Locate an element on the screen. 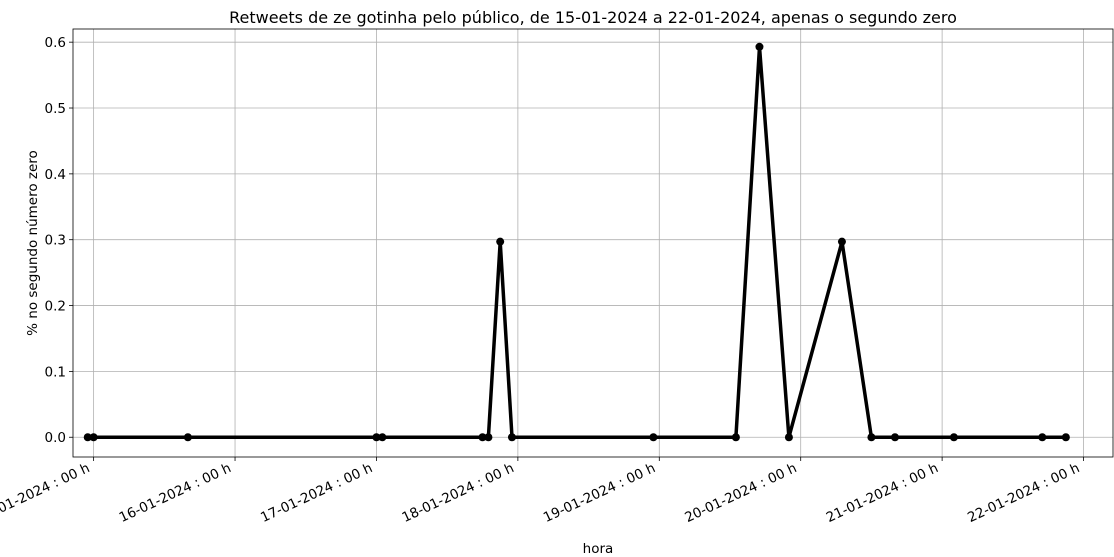  y-tick-label: 0.4 is located at coordinates (55, 175).